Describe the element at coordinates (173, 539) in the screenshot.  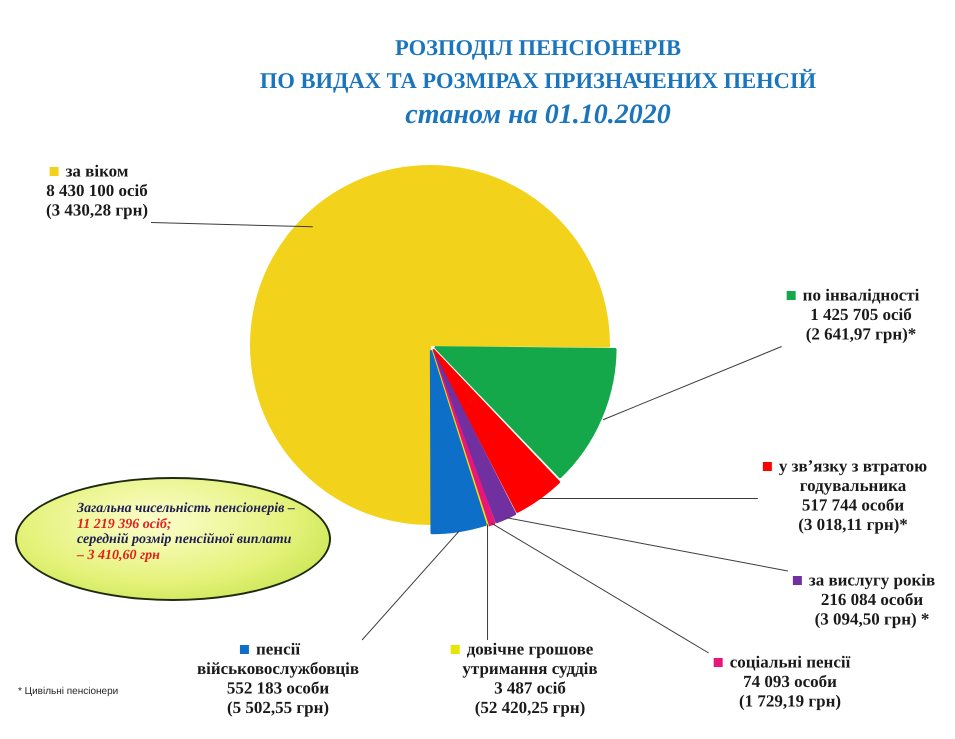
I see `ellipse-callout: Загальна чисельність пенсіонерів – 11 219 396 осіб; середній розмір пенсійної виплати – 3 410,60 грн` at that location.